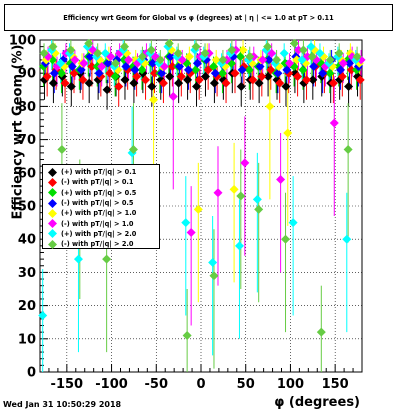  Describe the element at coordinates (157, 384) in the screenshot. I see `x-tick-label: -50` at that location.